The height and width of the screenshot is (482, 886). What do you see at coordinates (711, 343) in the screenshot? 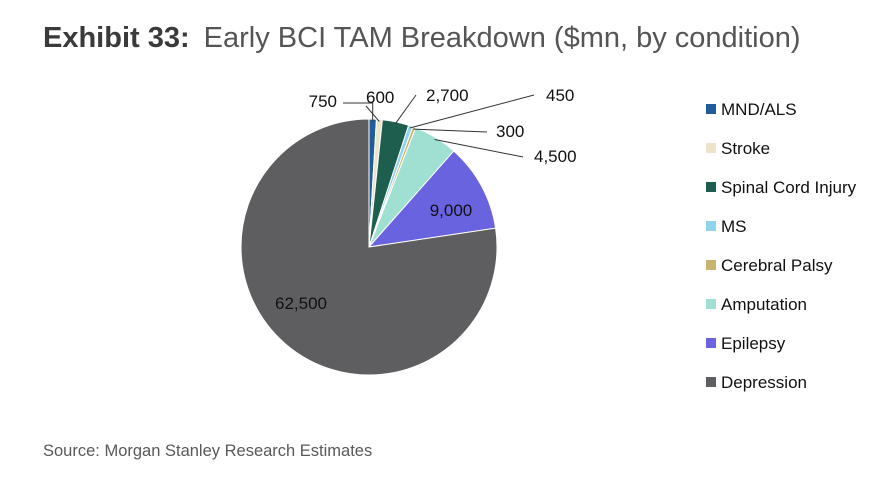
I see `legend-swatch-epilepsy` at bounding box center [711, 343].